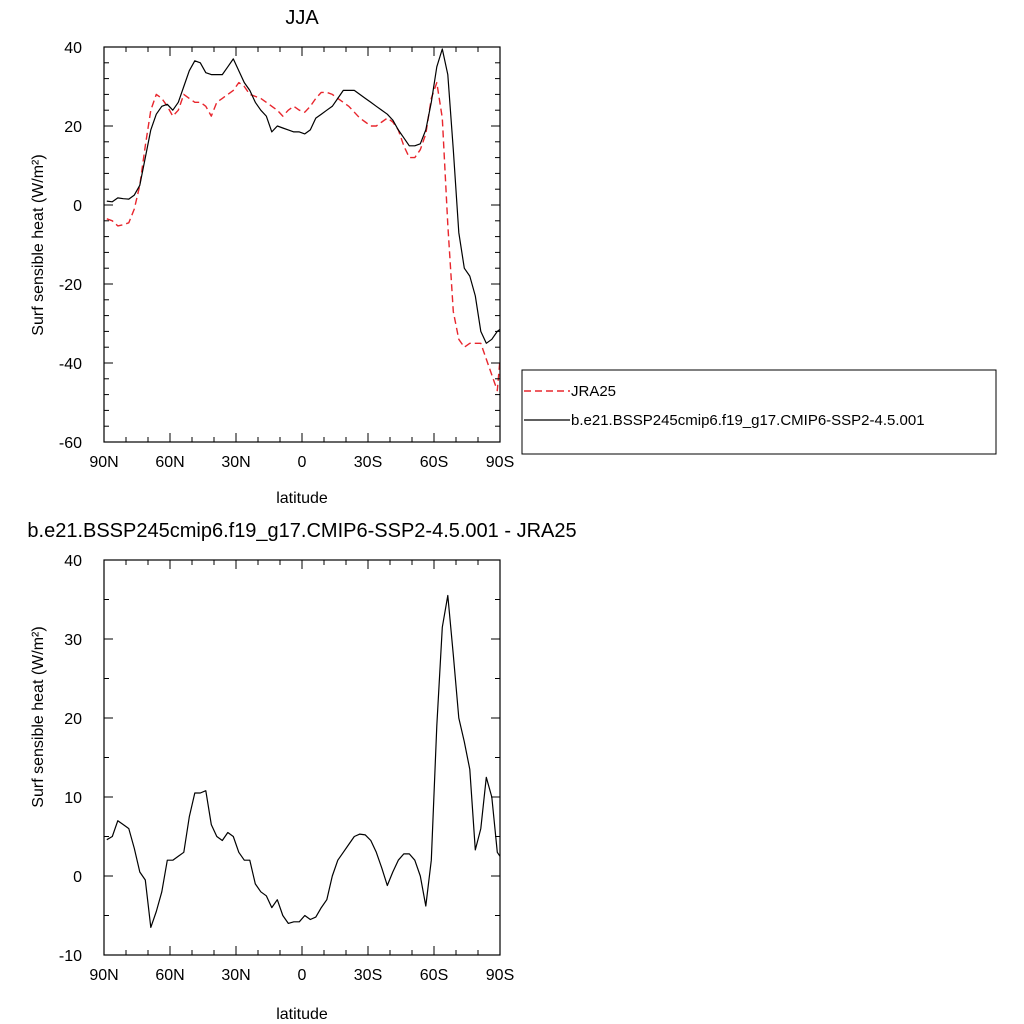  What do you see at coordinates (302, 18) in the screenshot?
I see `chart-1-title: JJA` at bounding box center [302, 18].